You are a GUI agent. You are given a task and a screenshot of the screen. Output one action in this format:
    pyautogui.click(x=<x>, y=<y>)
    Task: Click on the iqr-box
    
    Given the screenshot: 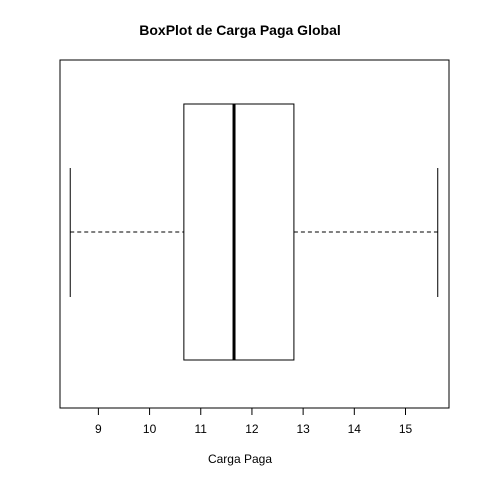 What is the action you would take?
    pyautogui.click(x=239, y=232)
    